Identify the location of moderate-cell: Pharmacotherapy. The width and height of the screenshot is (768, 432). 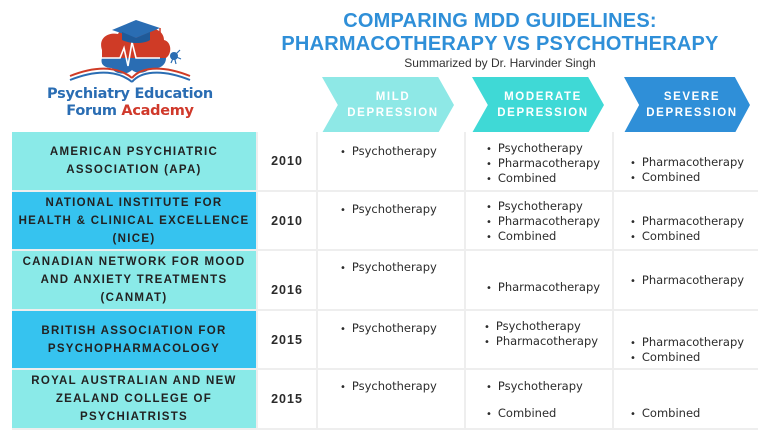
(539, 280).